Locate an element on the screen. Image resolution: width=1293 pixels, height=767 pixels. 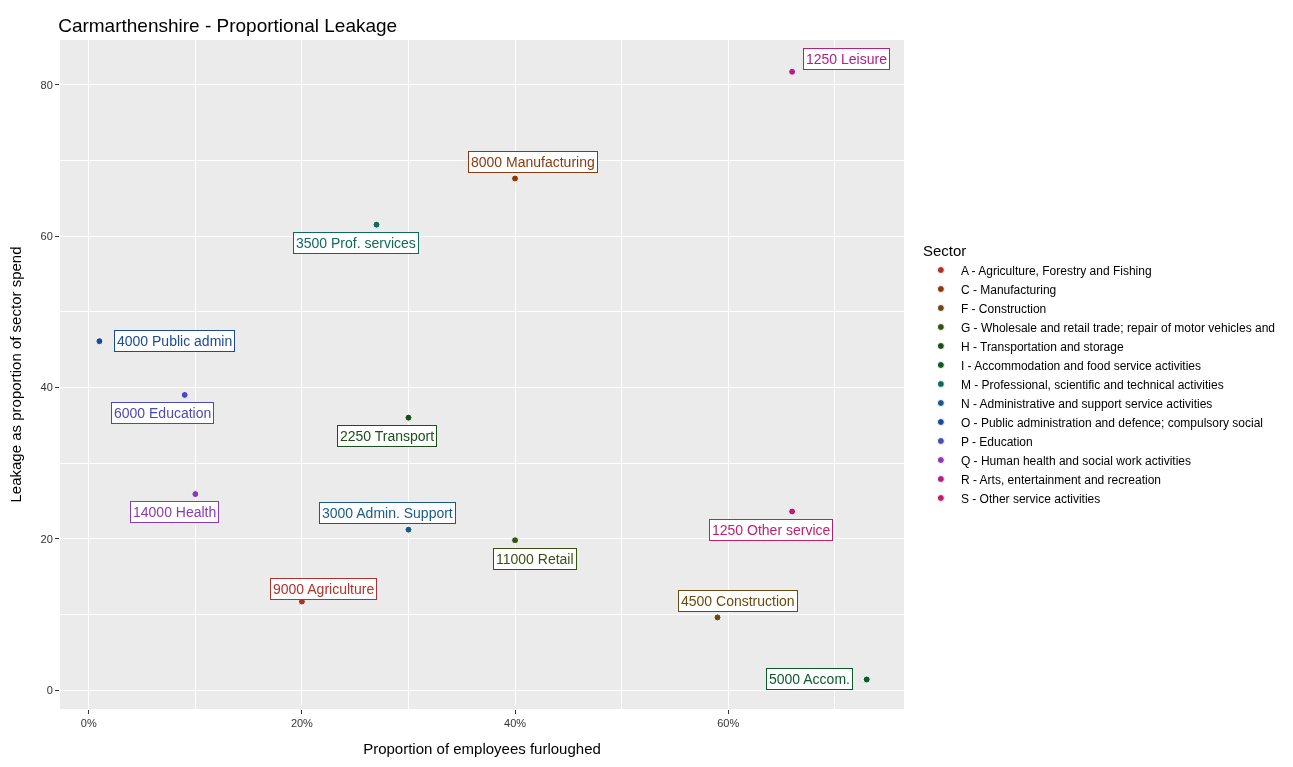
annotation: 9000 Agriculture is located at coordinates (324, 589).